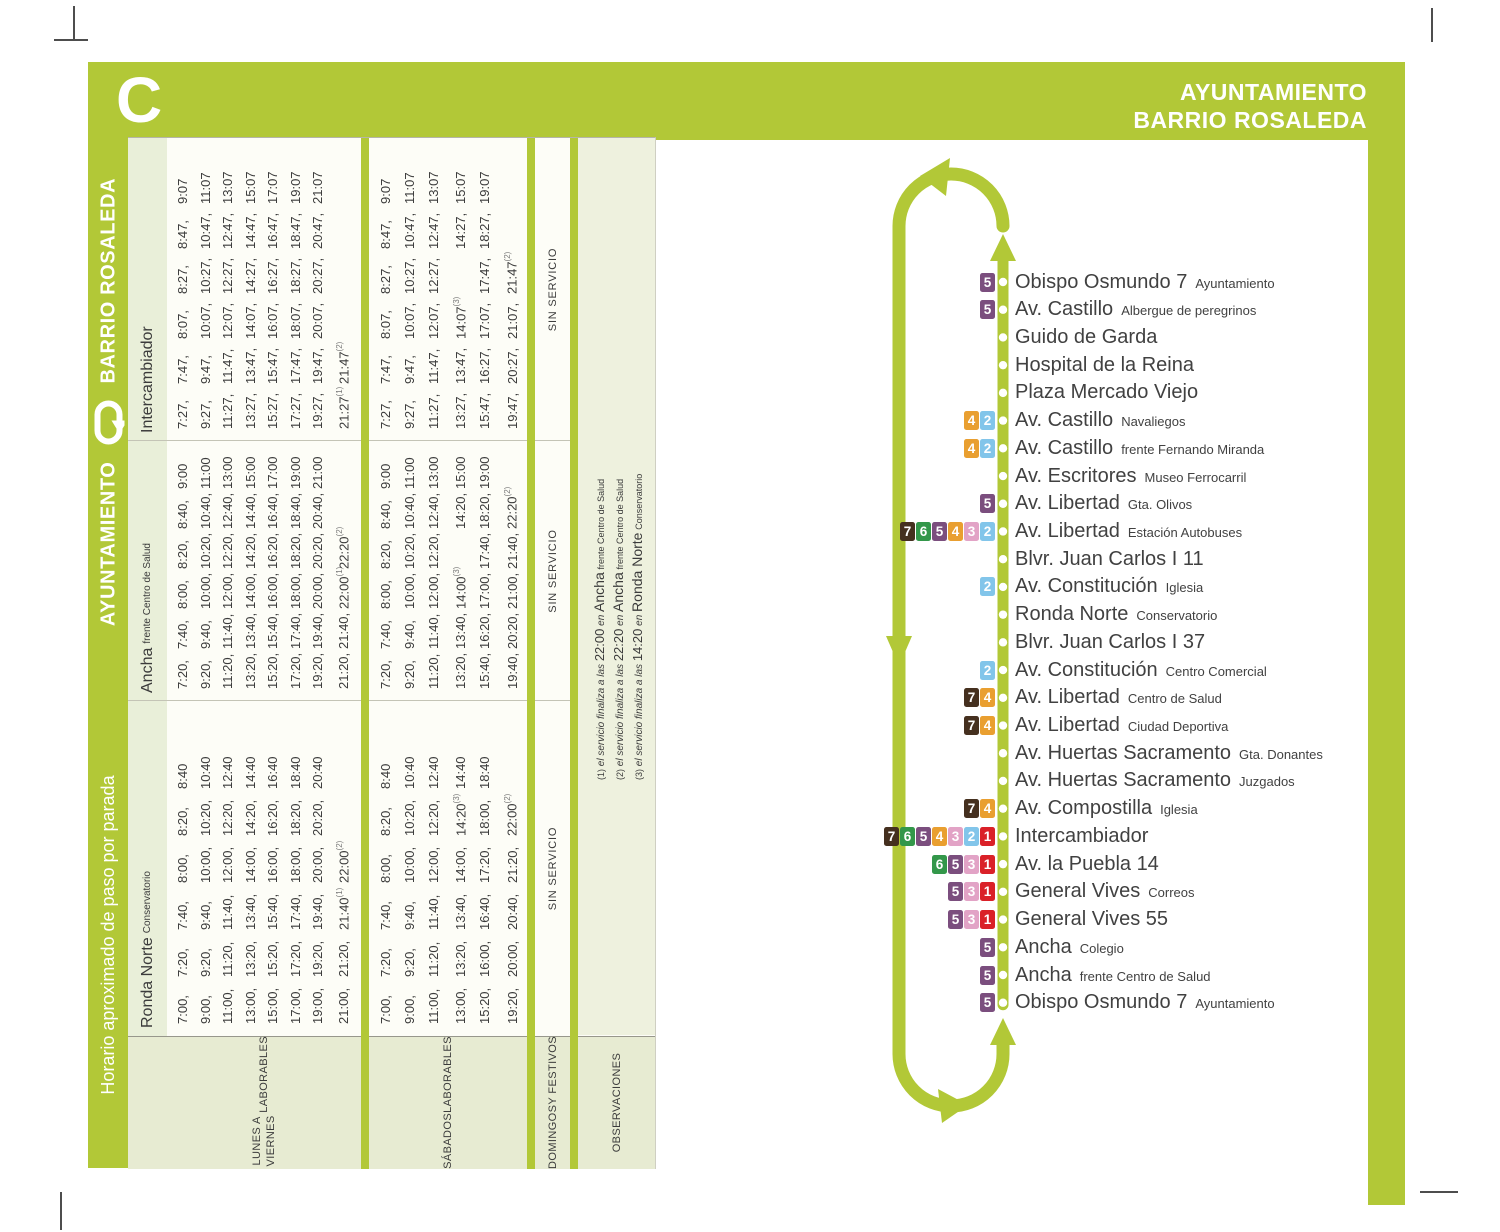 The width and height of the screenshot is (1500, 1232). What do you see at coordinates (620, 524) in the screenshot?
I see `footnote-stop-sub: frente Centro de Salud` at bounding box center [620, 524].